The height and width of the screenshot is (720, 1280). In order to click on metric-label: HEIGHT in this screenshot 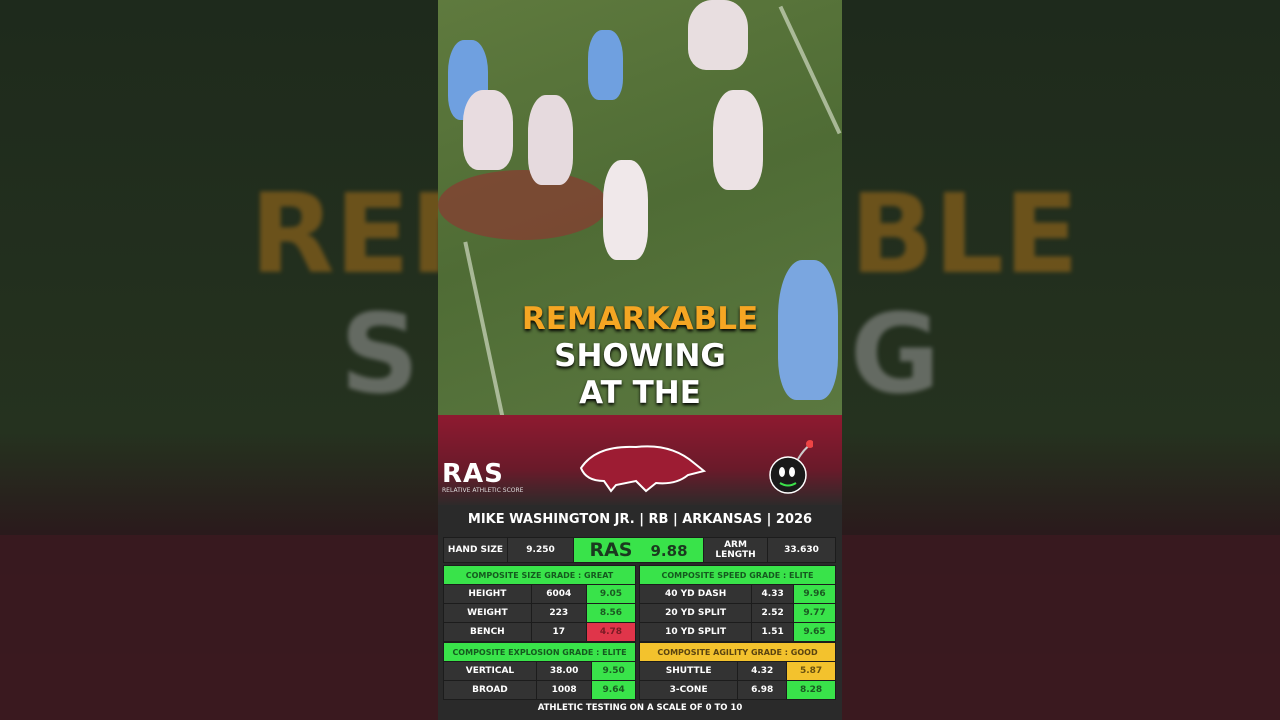, I will do `click(487, 594)`.